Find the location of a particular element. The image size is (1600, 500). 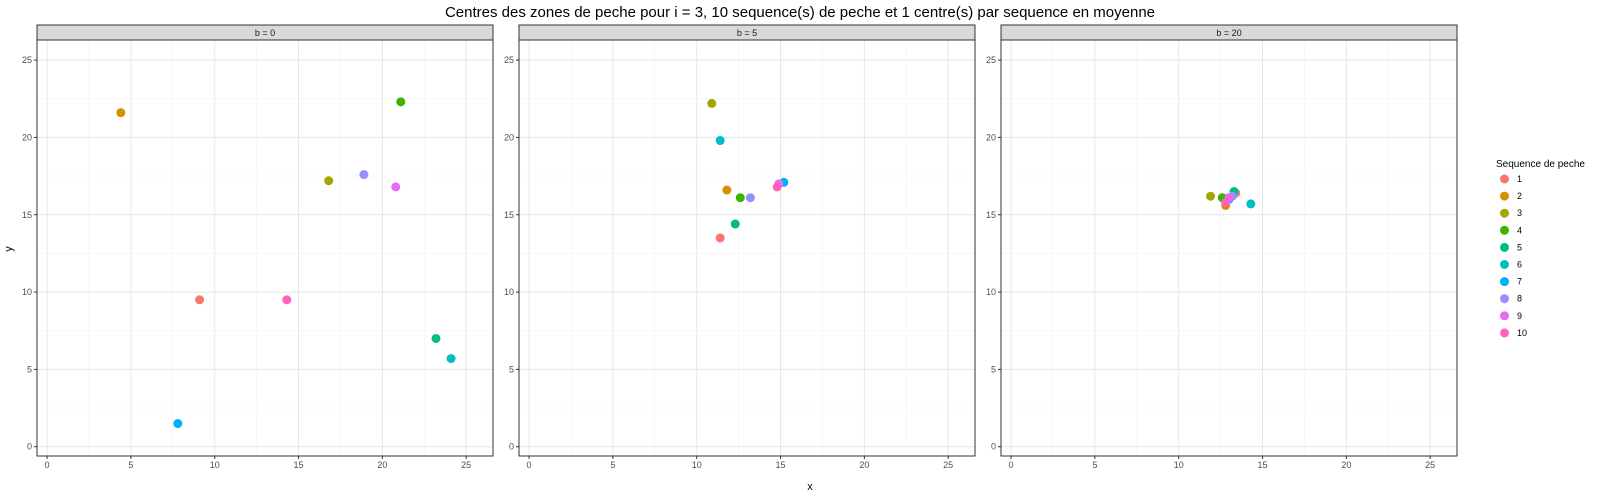

facet-strip-label: b = 5 is located at coordinates (747, 33).